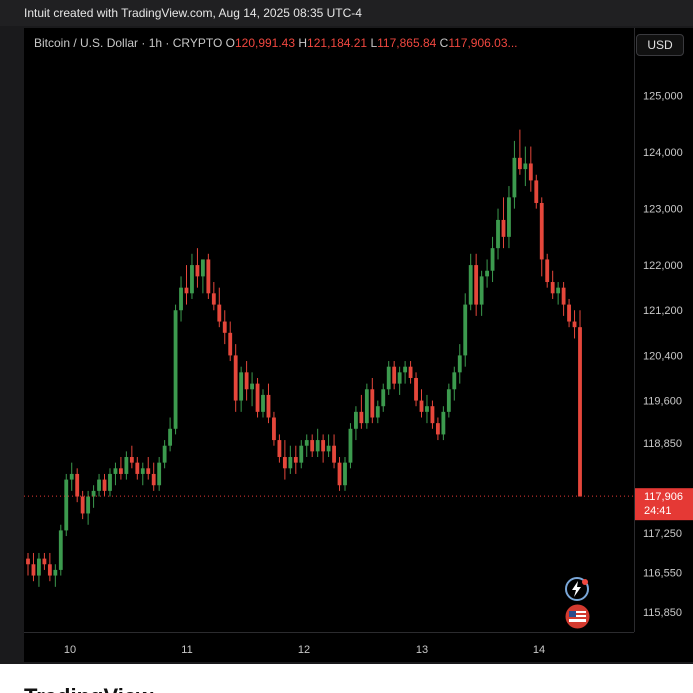  Describe the element at coordinates (329, 647) in the screenshot. I see `time-axis: 10 11 12 13 14` at that location.